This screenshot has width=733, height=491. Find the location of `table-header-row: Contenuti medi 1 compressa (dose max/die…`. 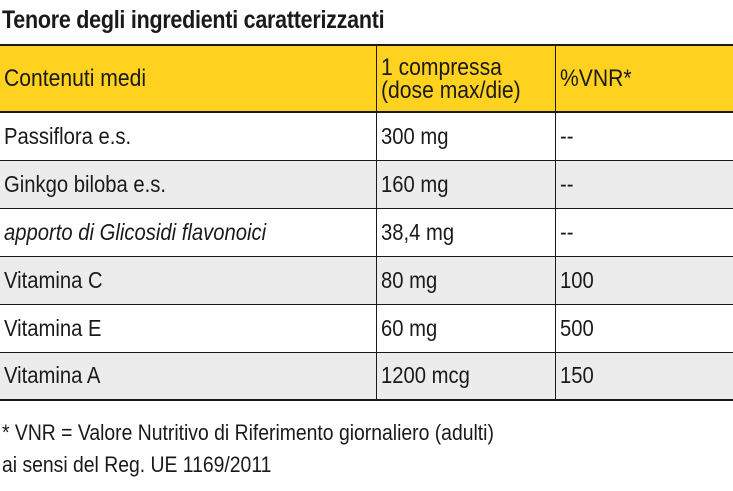

table-header-row: Contenuti medi 1 compressa (dose max/die… is located at coordinates (366, 79).